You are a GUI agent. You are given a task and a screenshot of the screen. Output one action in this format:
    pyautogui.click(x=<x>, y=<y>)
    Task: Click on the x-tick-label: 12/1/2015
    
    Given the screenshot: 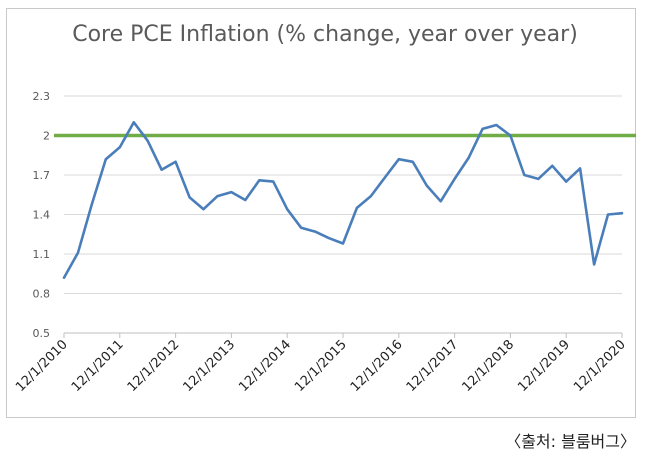 What is the action you would take?
    pyautogui.click(x=321, y=366)
    